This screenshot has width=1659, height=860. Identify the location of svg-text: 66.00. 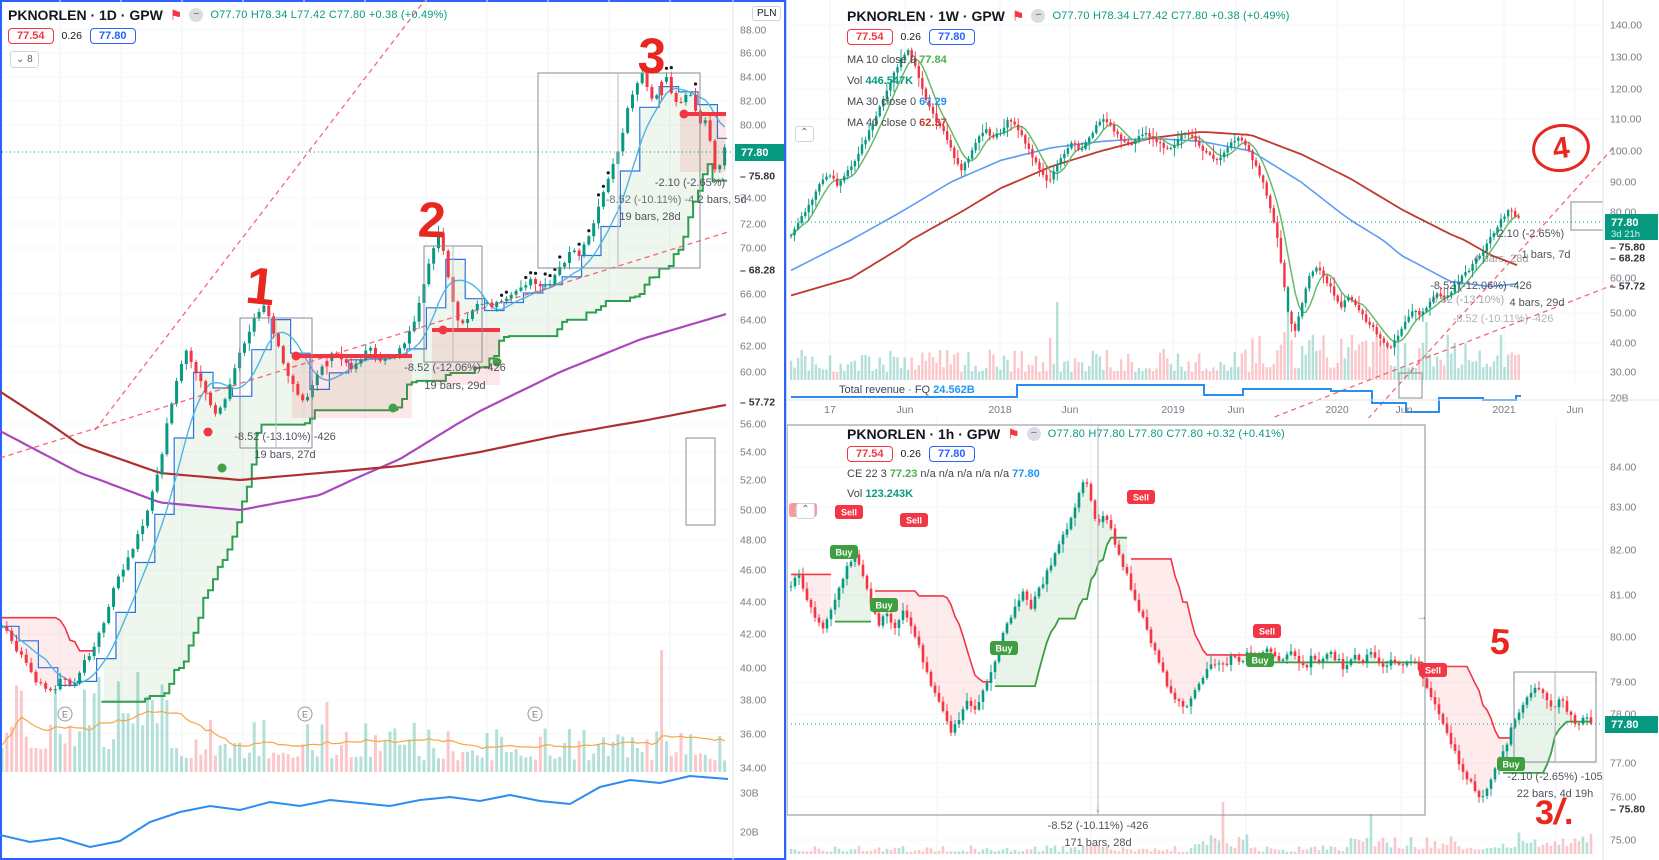
(753, 295).